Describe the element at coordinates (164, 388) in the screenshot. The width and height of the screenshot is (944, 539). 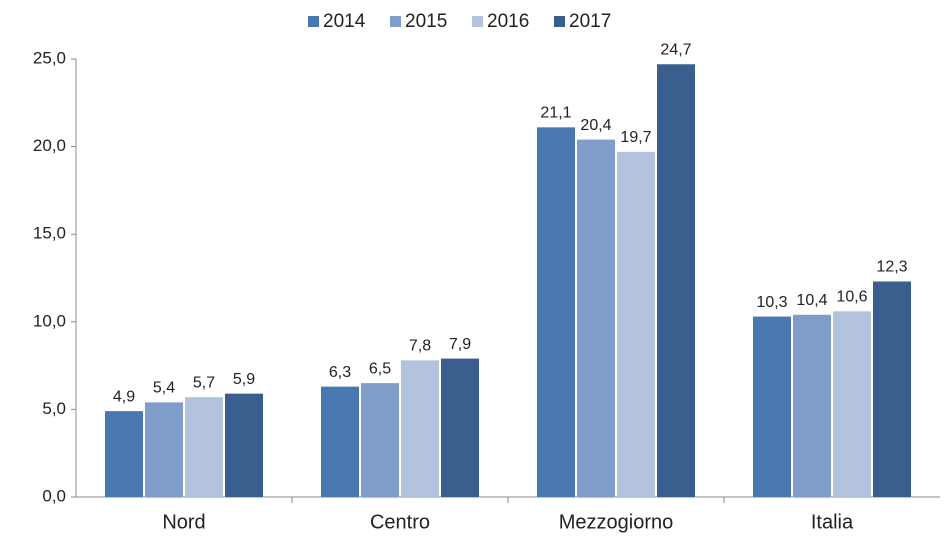
I see `value-label: 5,4` at that location.